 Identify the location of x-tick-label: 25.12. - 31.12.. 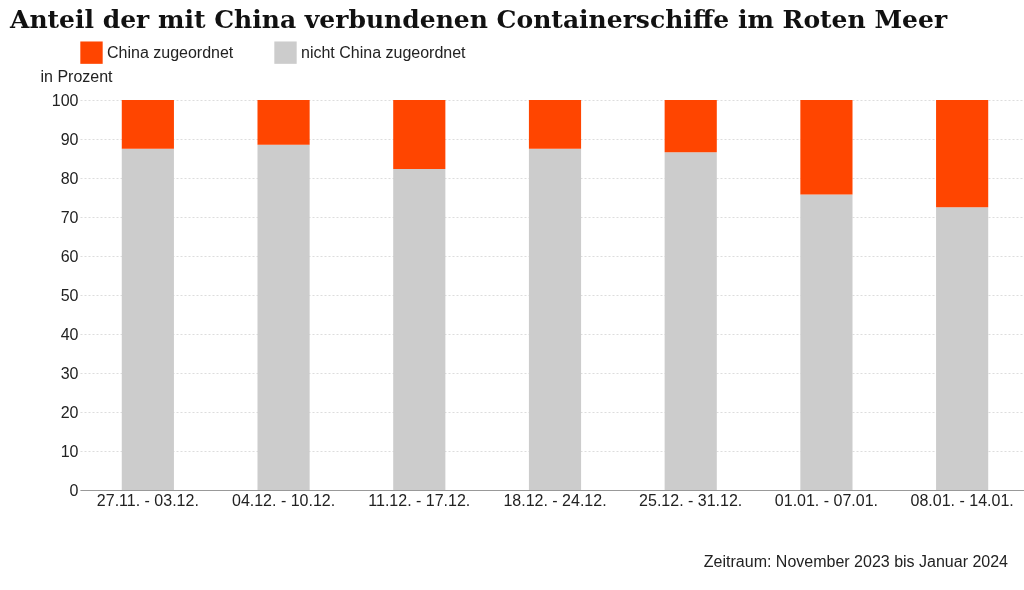
(691, 500).